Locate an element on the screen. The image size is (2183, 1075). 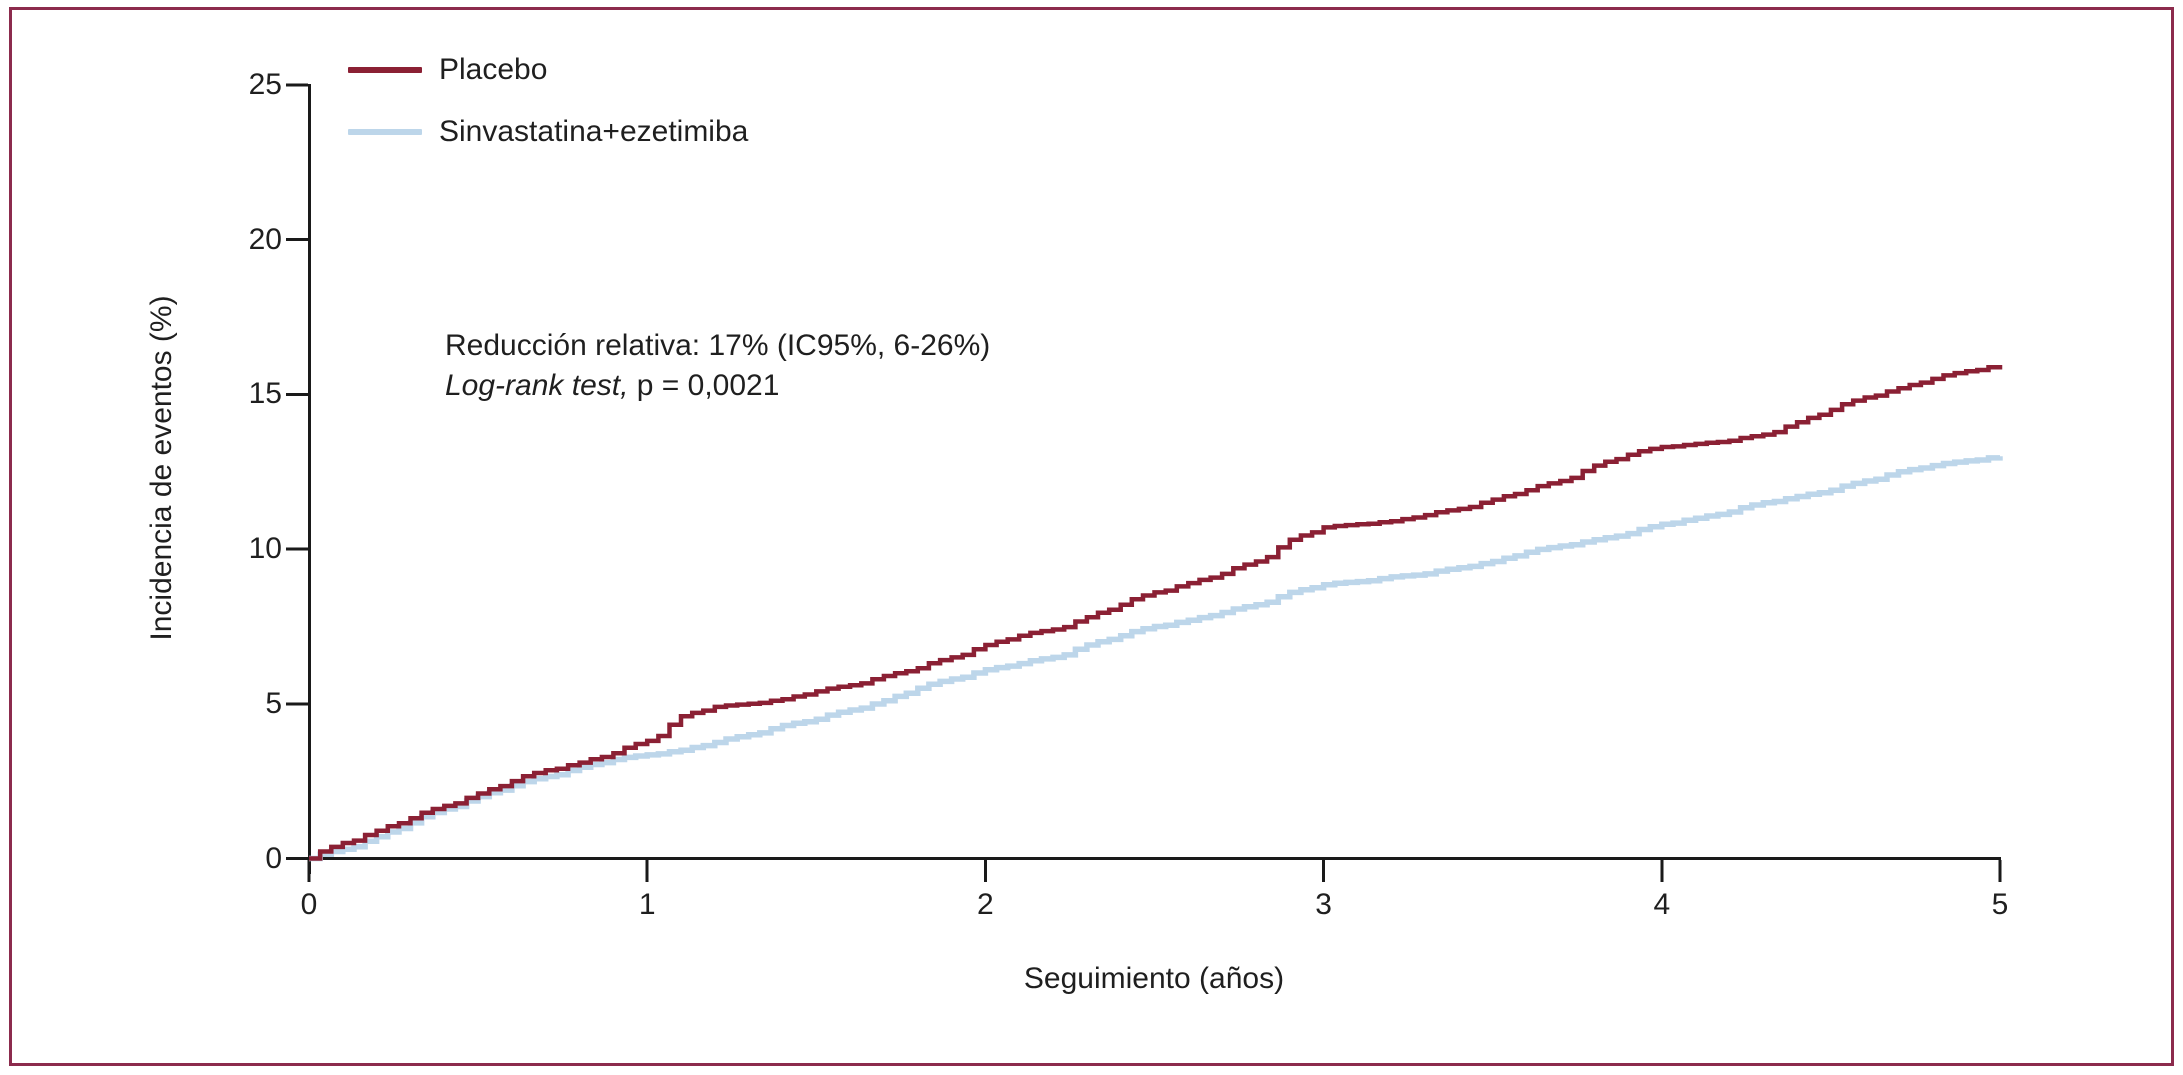
y-tick-label: 5 is located at coordinates (273, 703).